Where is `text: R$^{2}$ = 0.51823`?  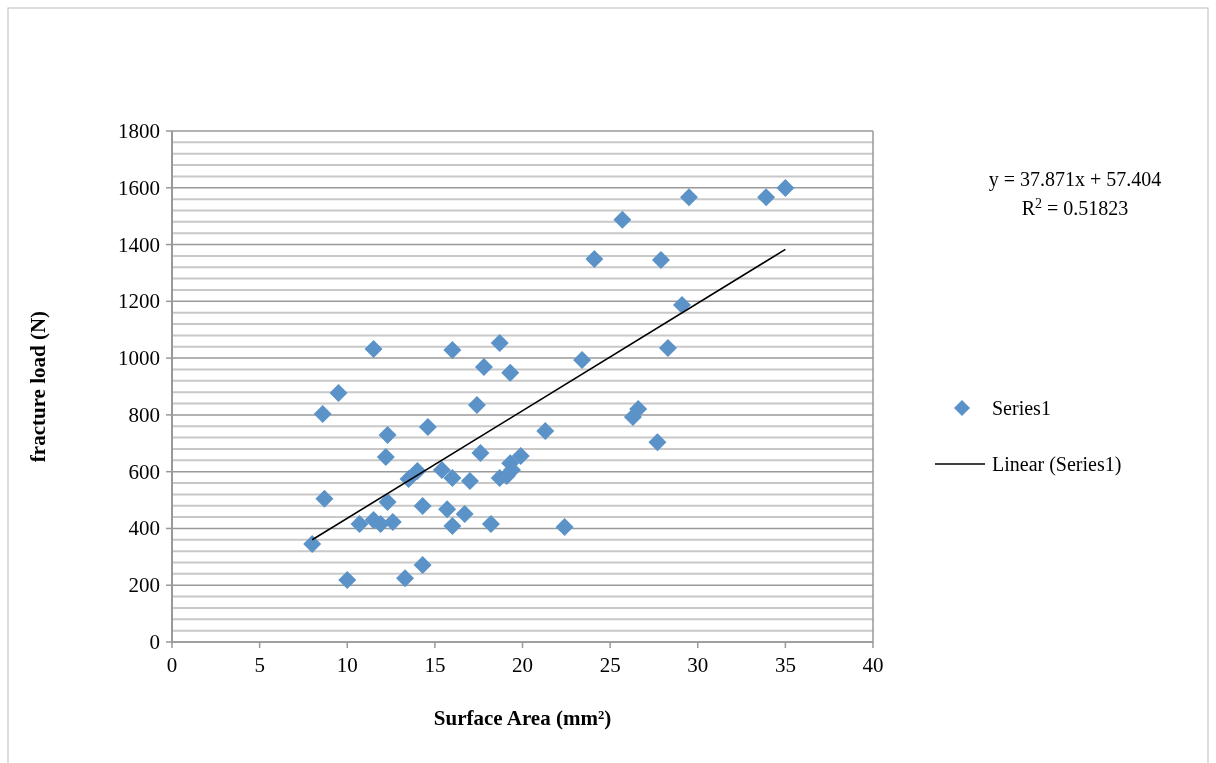 text: R$^{2}$ = 0.51823 is located at coordinates (1075, 207).